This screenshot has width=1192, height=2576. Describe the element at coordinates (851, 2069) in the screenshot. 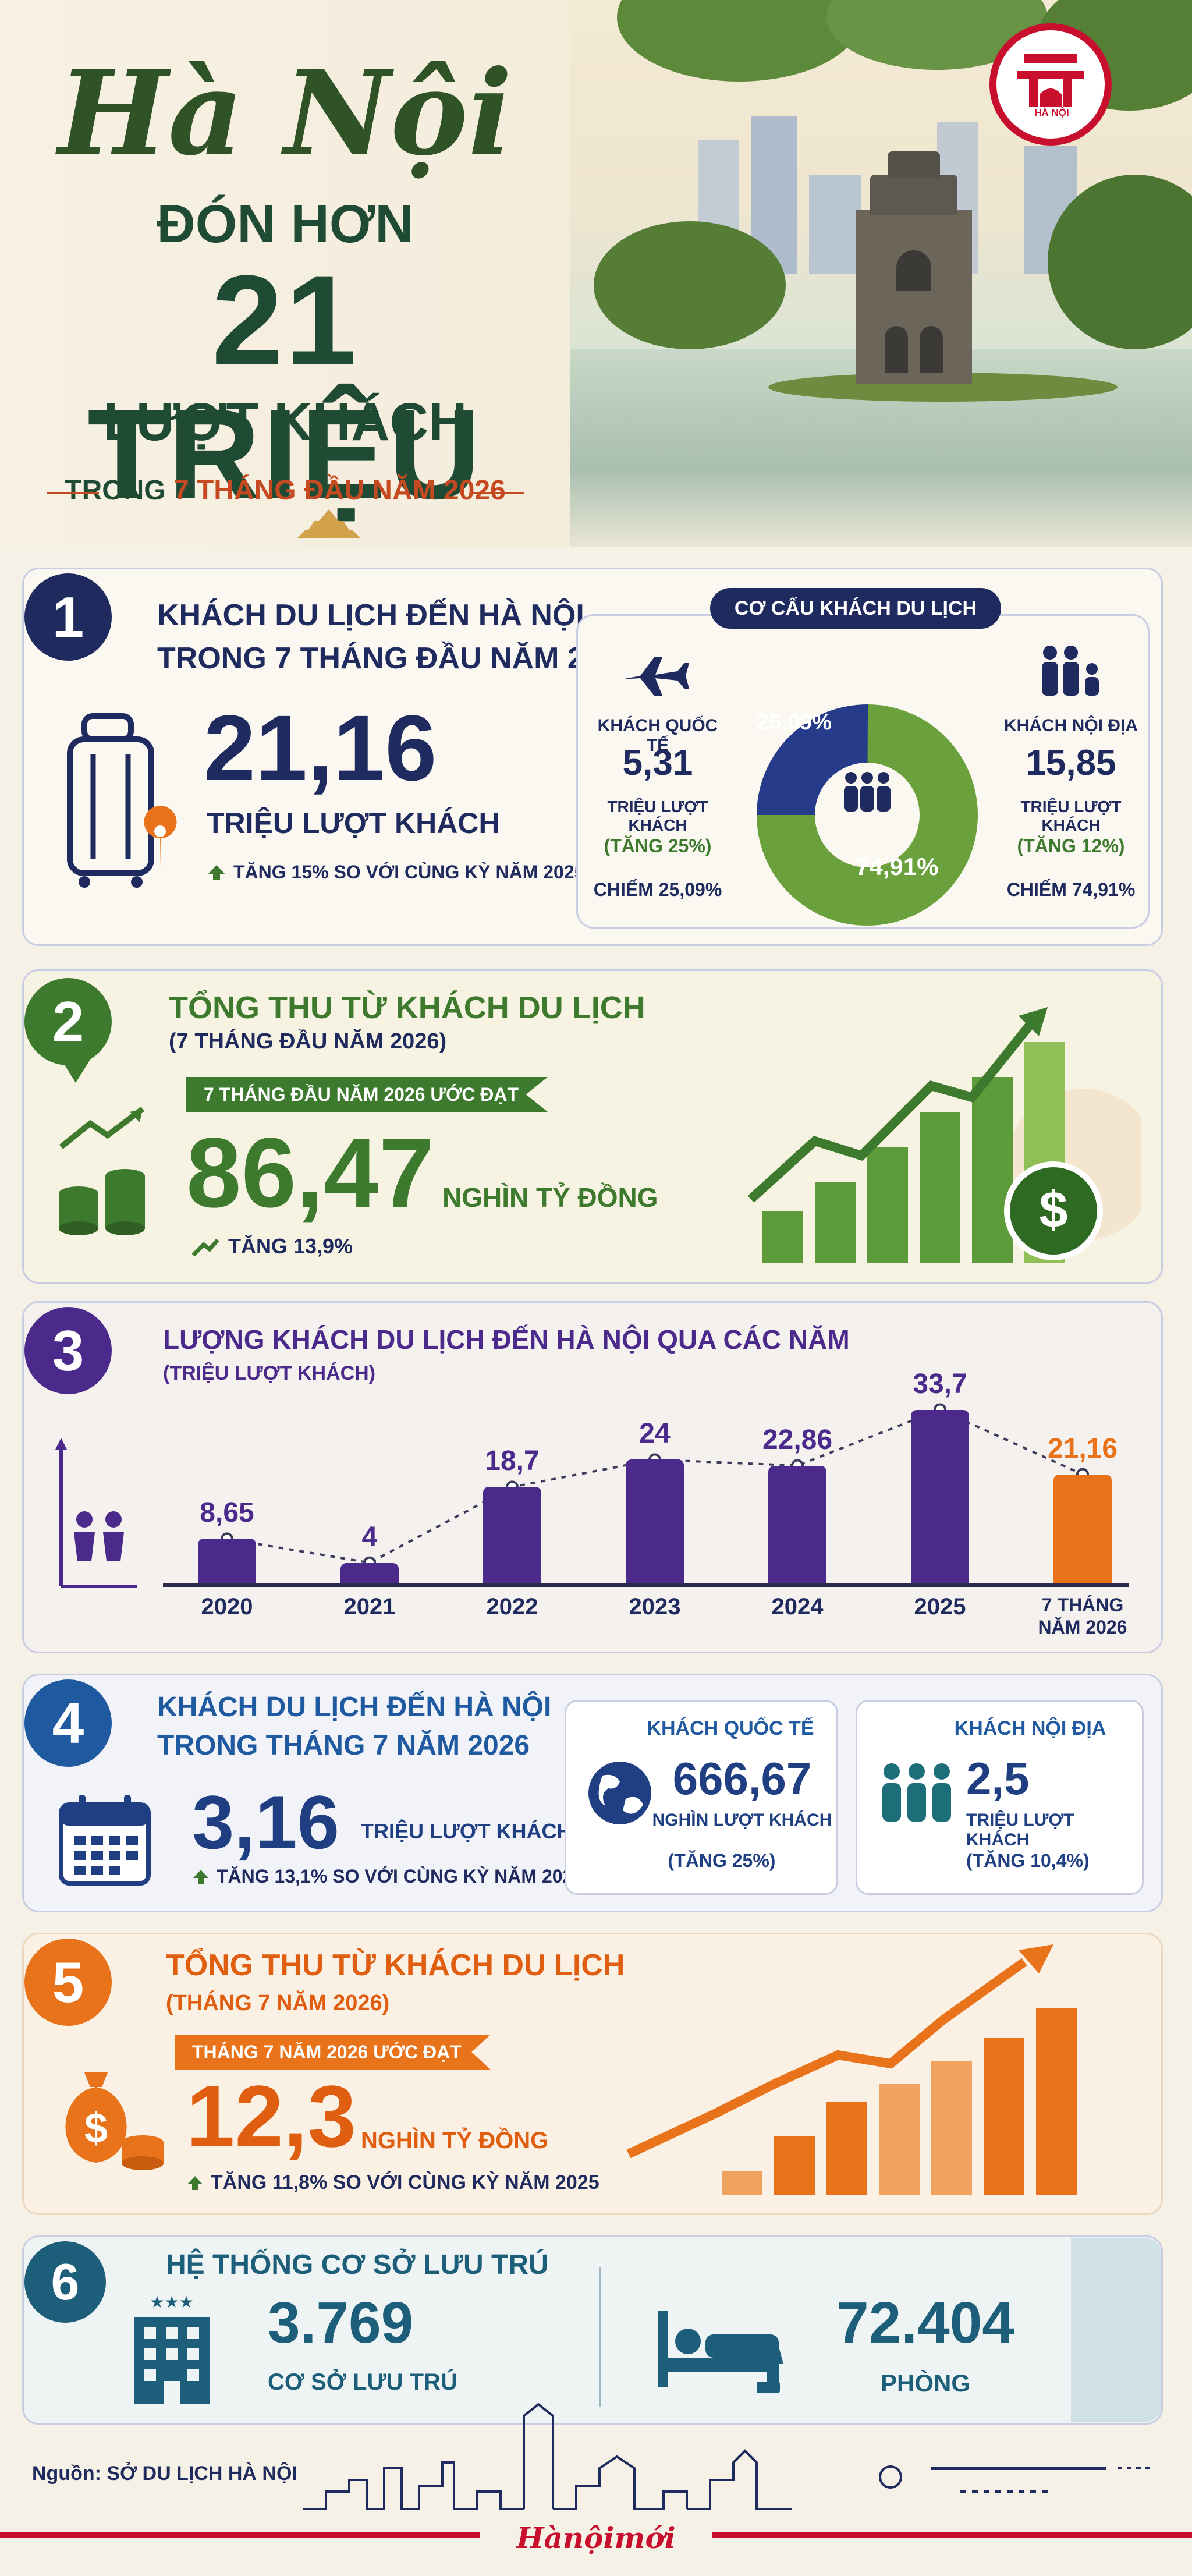

I see `growth-bars-illustration` at that location.